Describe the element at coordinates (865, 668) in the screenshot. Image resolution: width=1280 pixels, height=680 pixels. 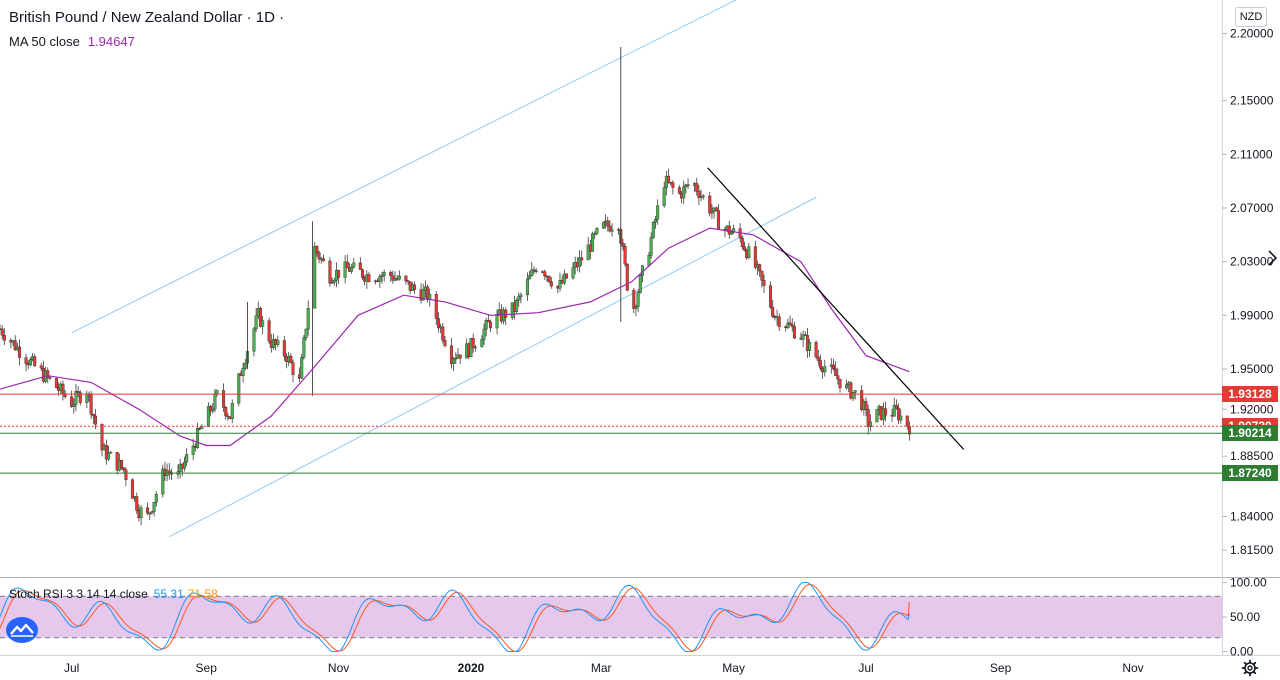
I see `x-tick-label: Jul` at that location.